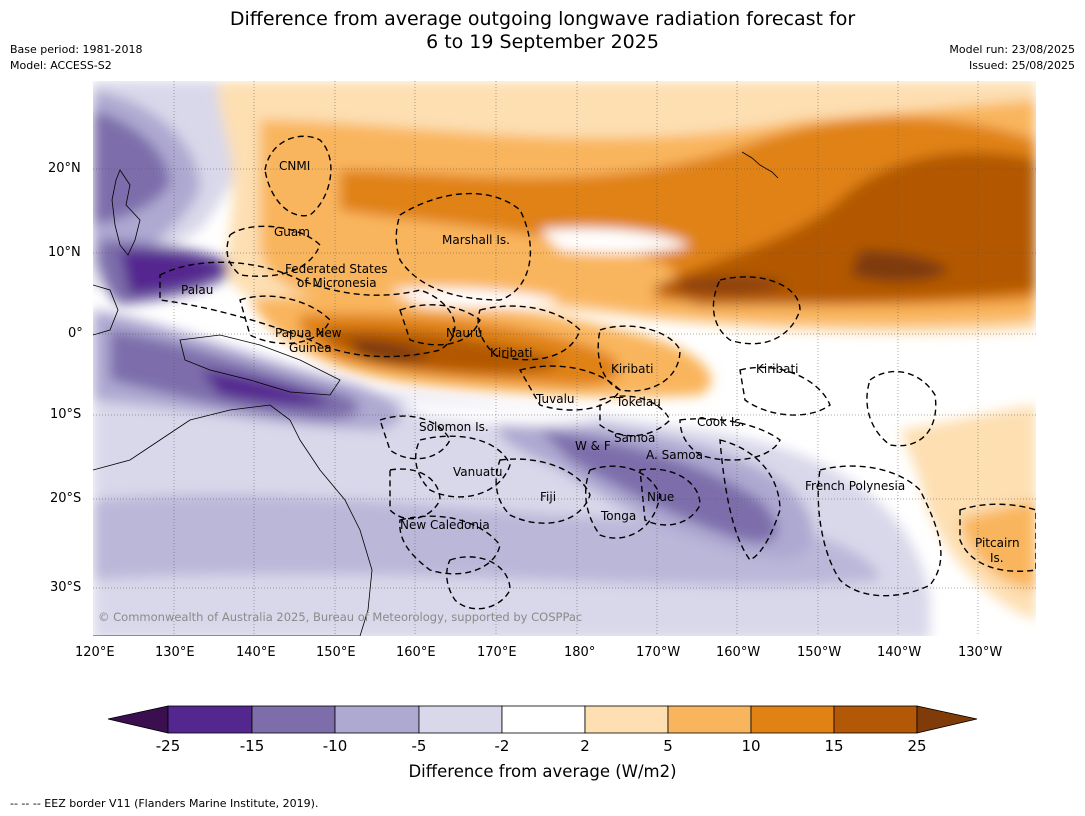 The height and width of the screenshot is (816, 1085). I want to click on lat-label: 10°N, so click(64, 252).